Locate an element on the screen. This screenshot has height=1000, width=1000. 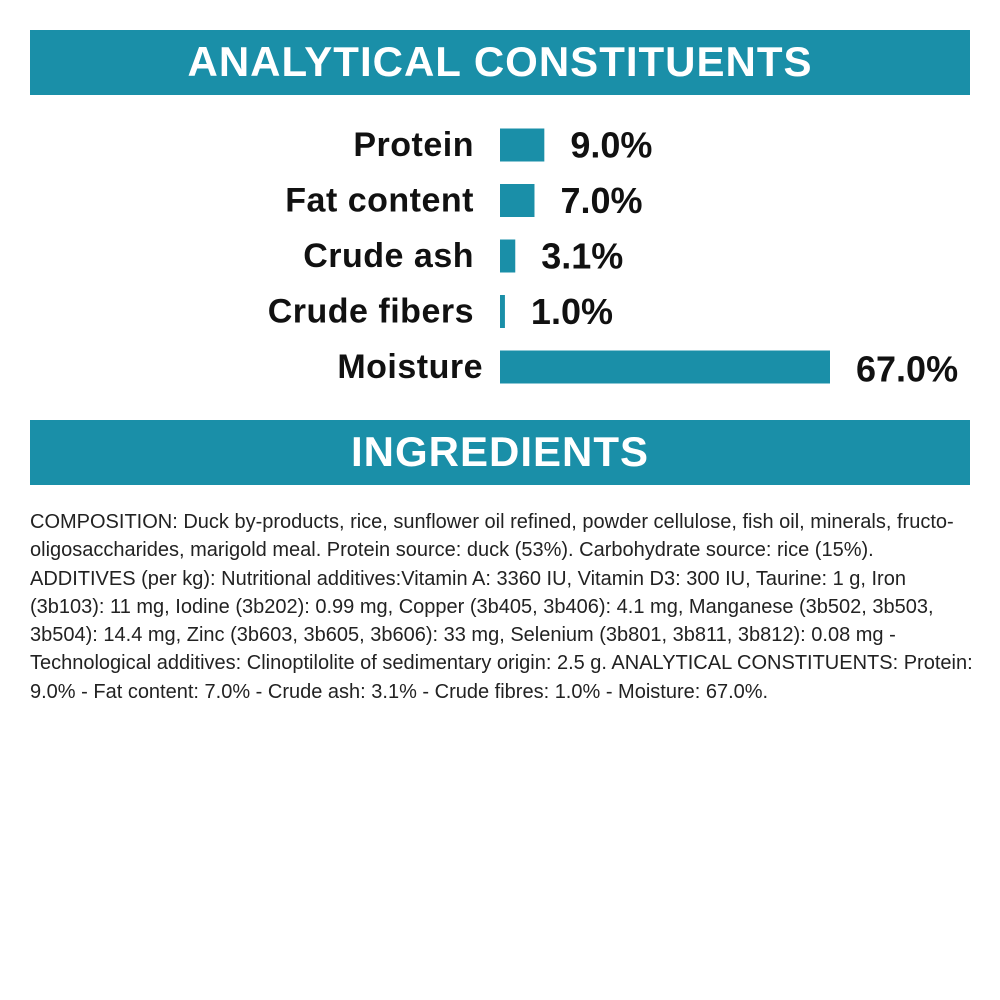
value-label: 67.0% is located at coordinates (907, 369).